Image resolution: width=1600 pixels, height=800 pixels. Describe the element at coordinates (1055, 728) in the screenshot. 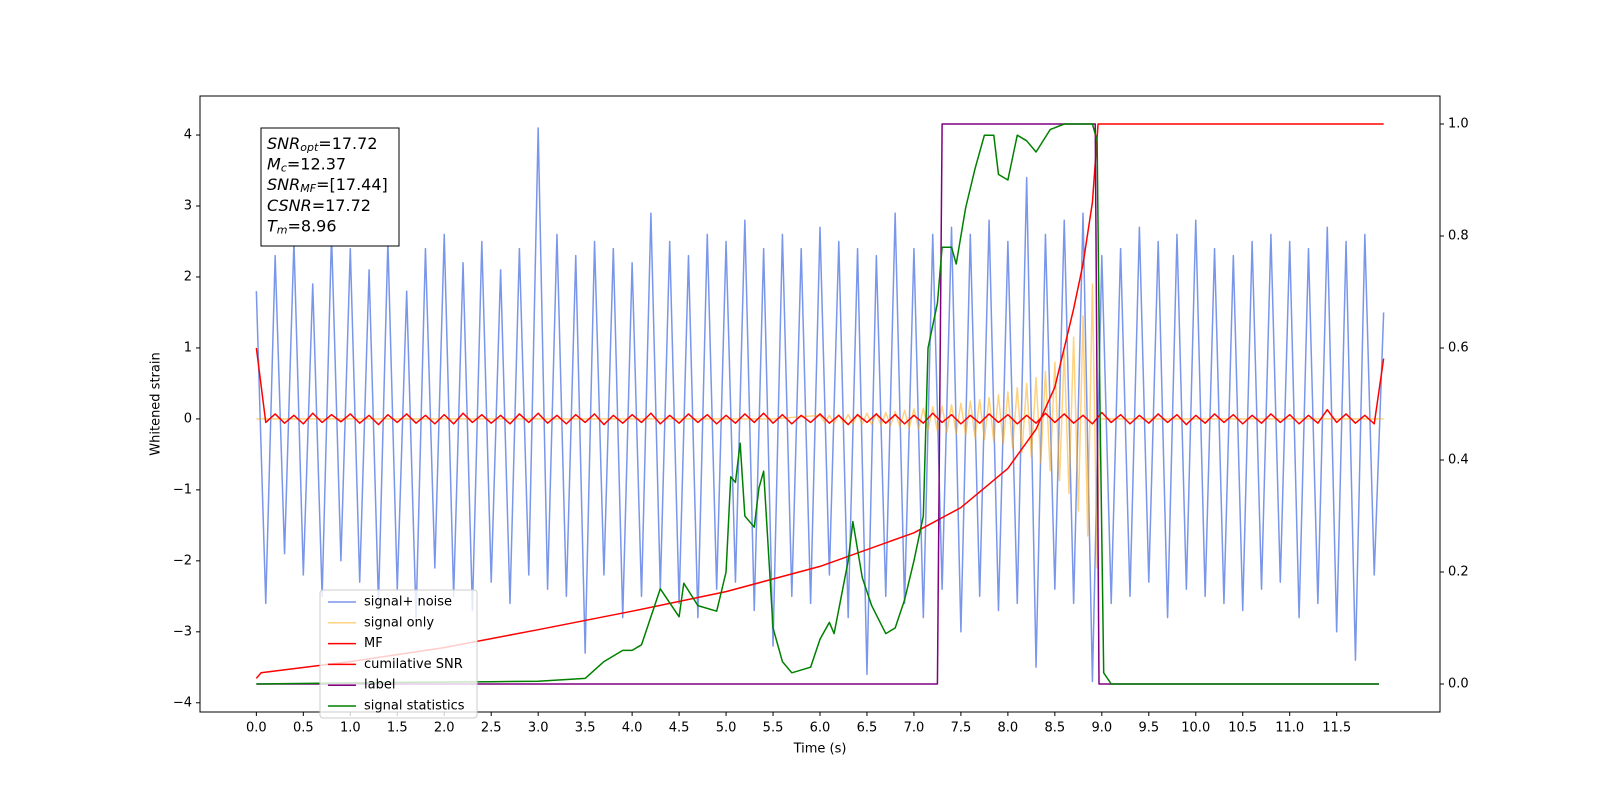

I see `x-tick-label: 8.5` at that location.